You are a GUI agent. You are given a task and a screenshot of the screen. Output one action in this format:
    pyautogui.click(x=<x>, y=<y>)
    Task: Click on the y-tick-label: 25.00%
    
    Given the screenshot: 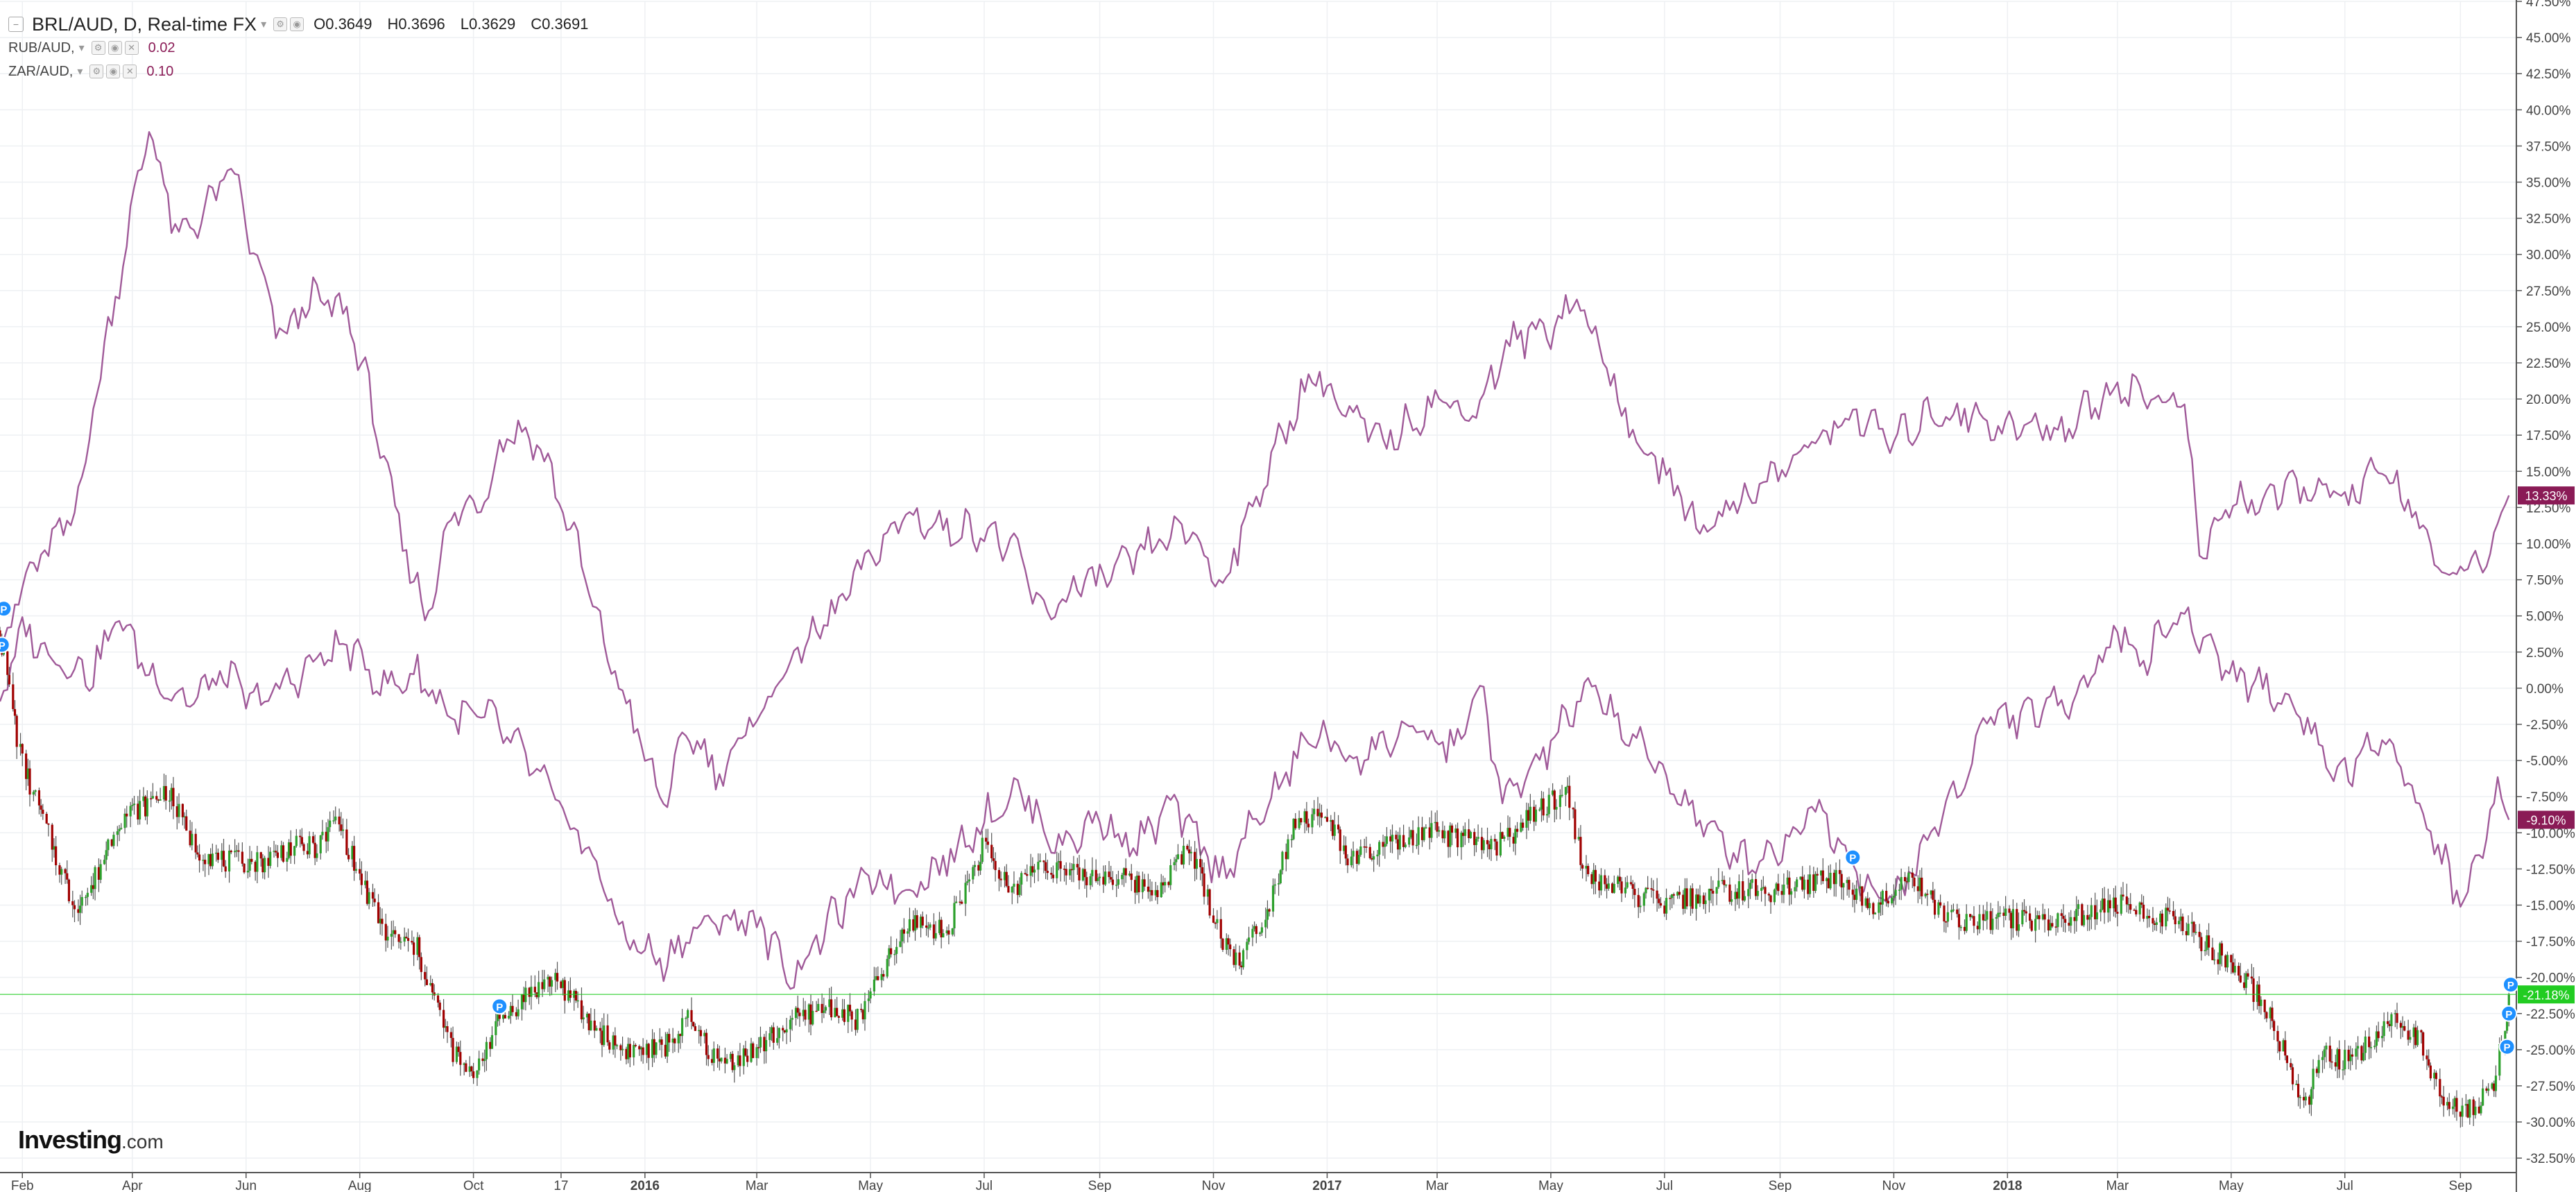 What is the action you would take?
    pyautogui.click(x=2548, y=328)
    